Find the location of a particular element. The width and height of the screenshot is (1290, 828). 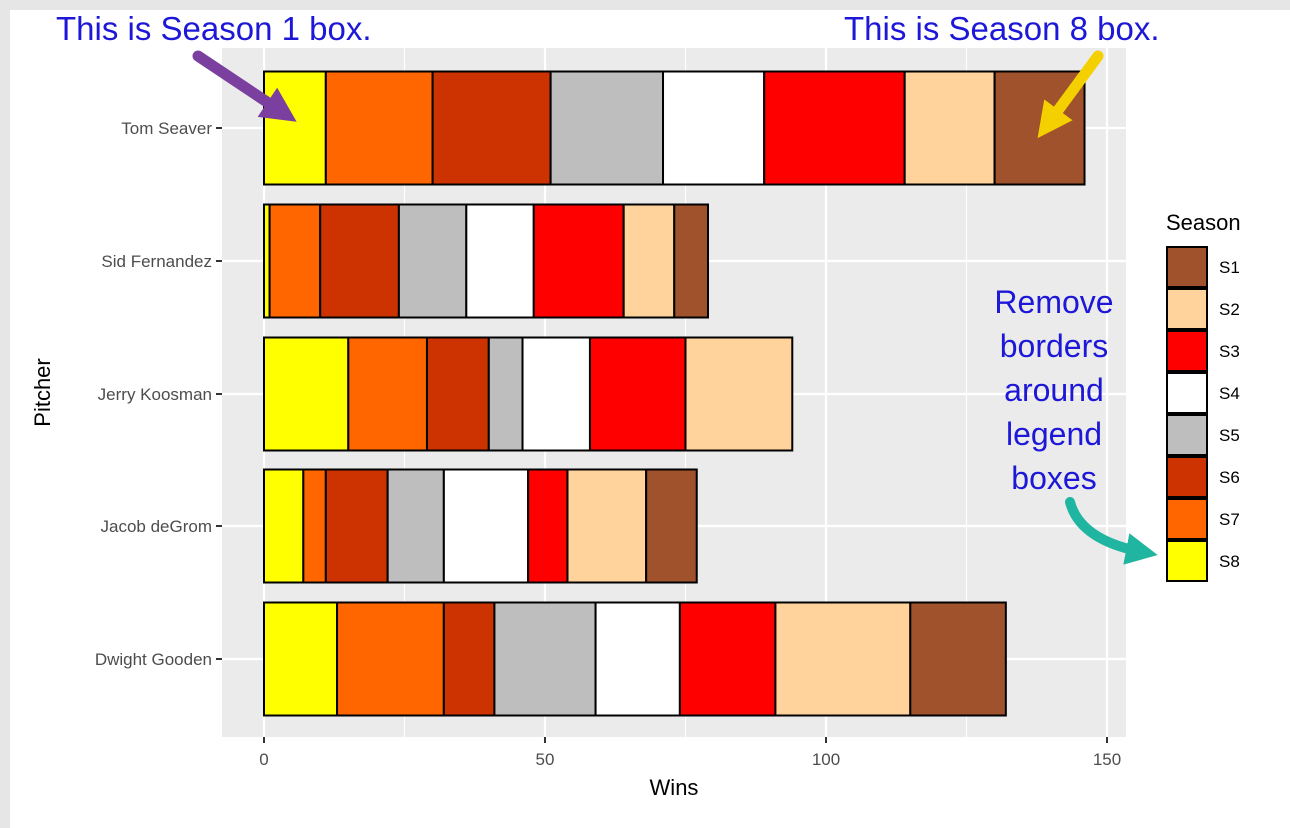

legend-label: S2 is located at coordinates (1229, 309).